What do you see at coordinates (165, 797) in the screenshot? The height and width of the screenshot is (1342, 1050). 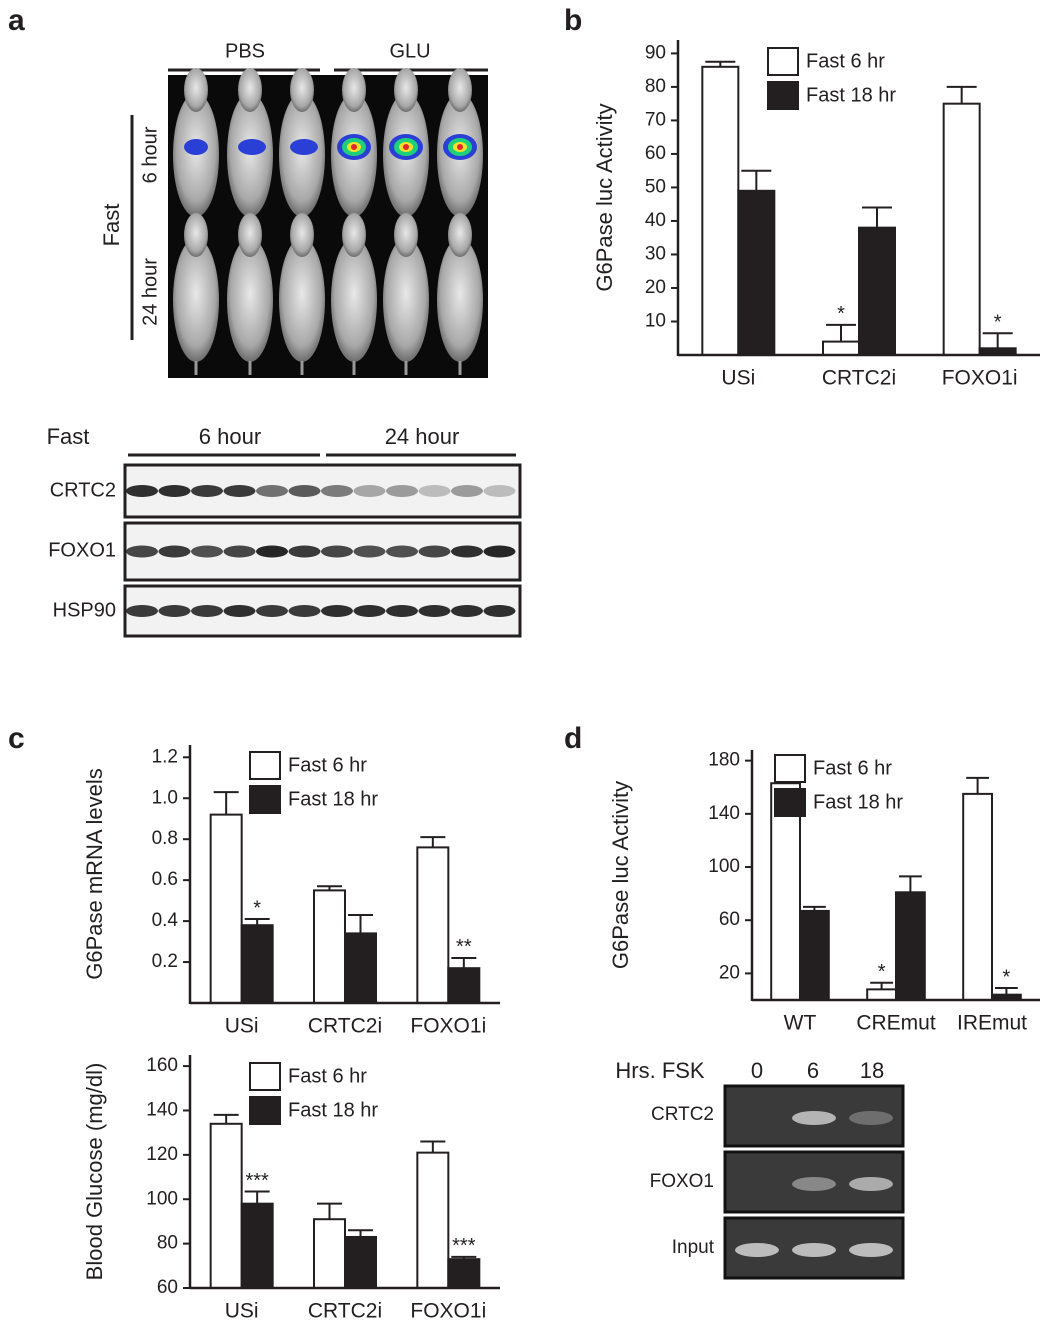 I see `y-tick-label: 1.0` at bounding box center [165, 797].